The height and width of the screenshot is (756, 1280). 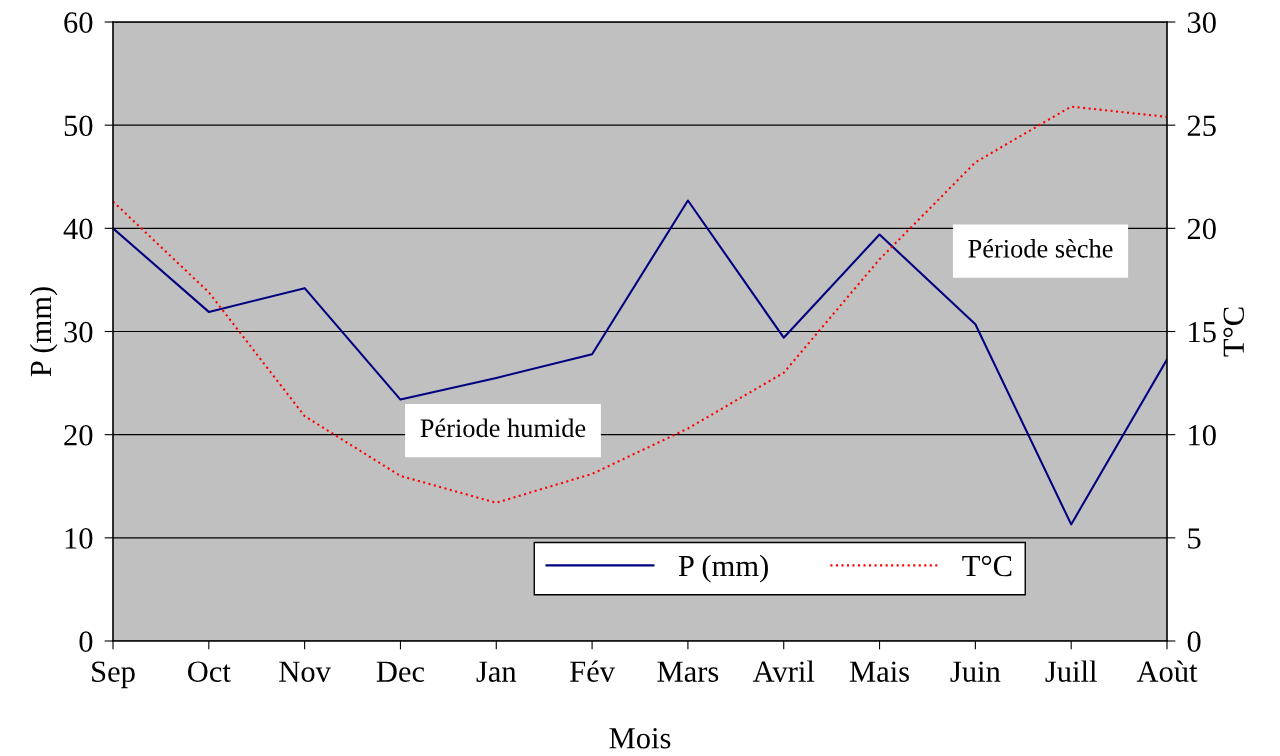 I want to click on y2-tick-label: 30, so click(x=1201, y=22).